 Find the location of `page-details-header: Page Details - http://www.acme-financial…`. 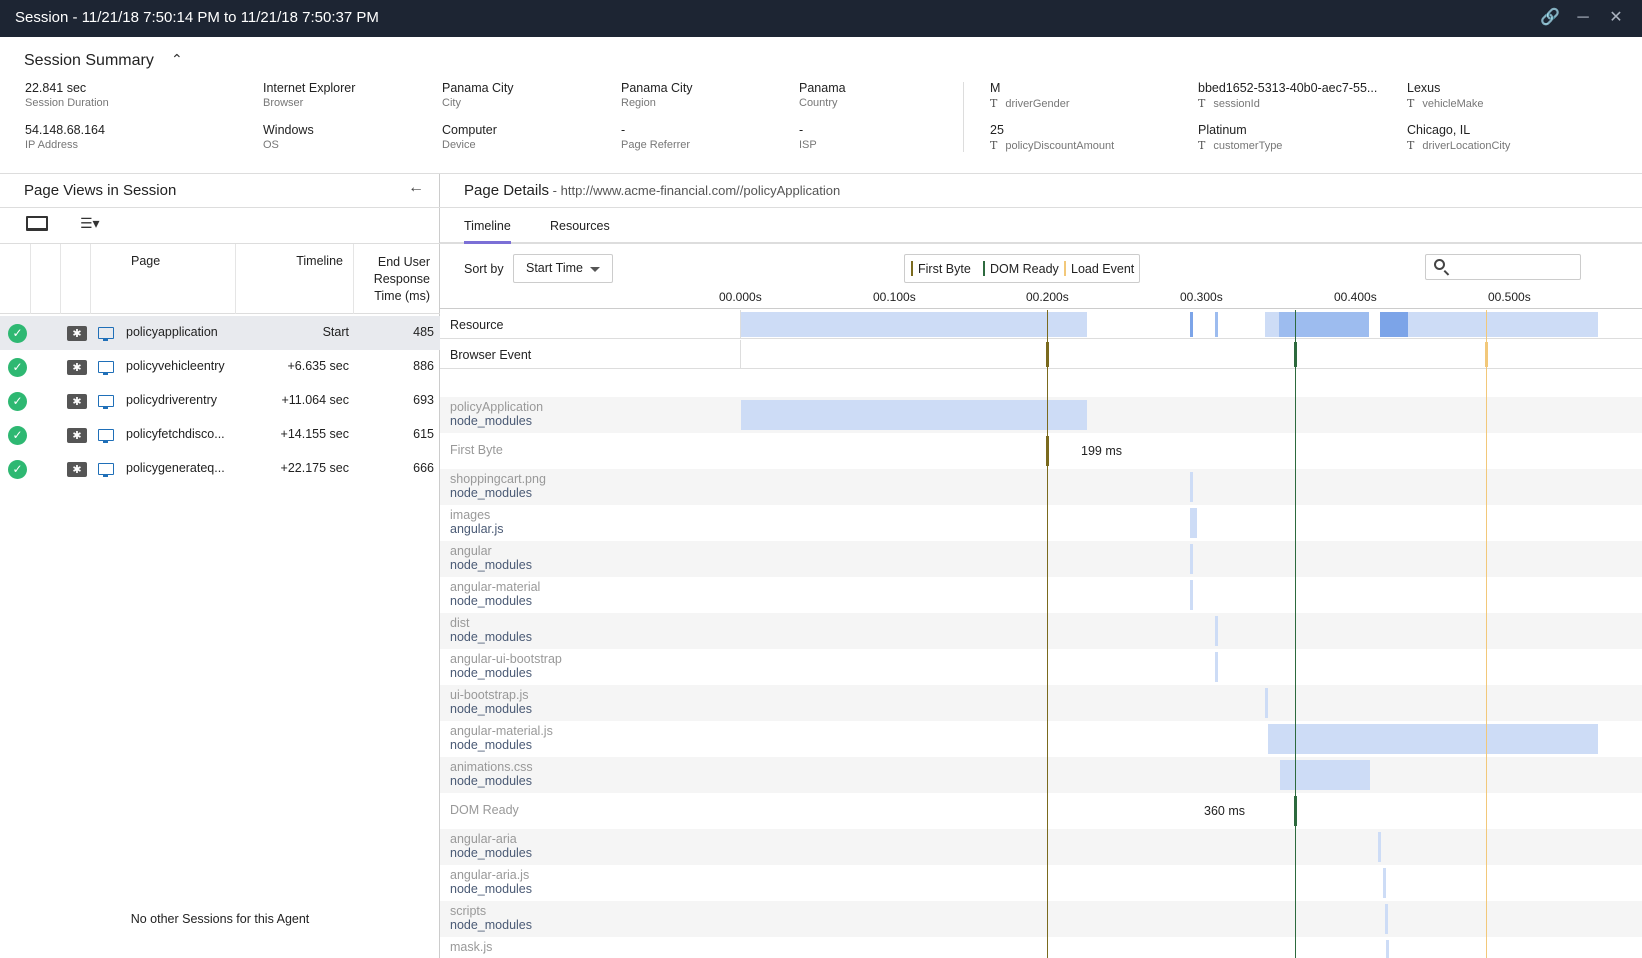

page-details-header: Page Details - http://www.acme-financial… is located at coordinates (1041, 191).